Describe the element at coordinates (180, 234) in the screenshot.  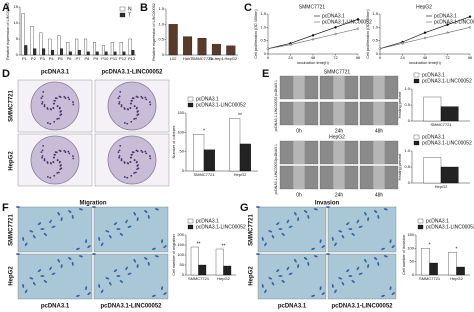
I see `y-tick-label: 200` at that location.